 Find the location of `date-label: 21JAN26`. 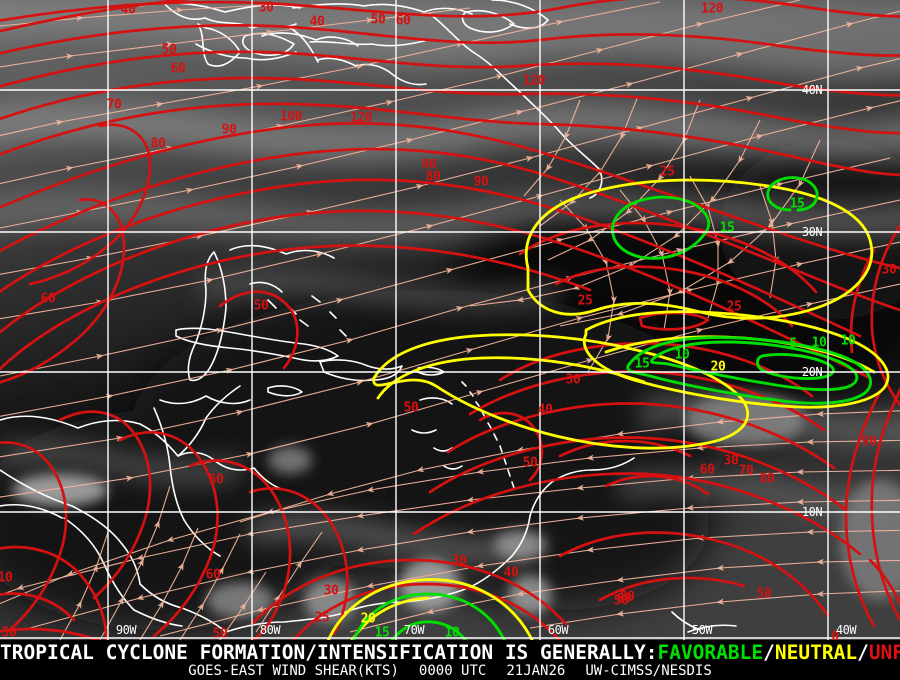

date-label: 21JAN26 is located at coordinates (536, 671).